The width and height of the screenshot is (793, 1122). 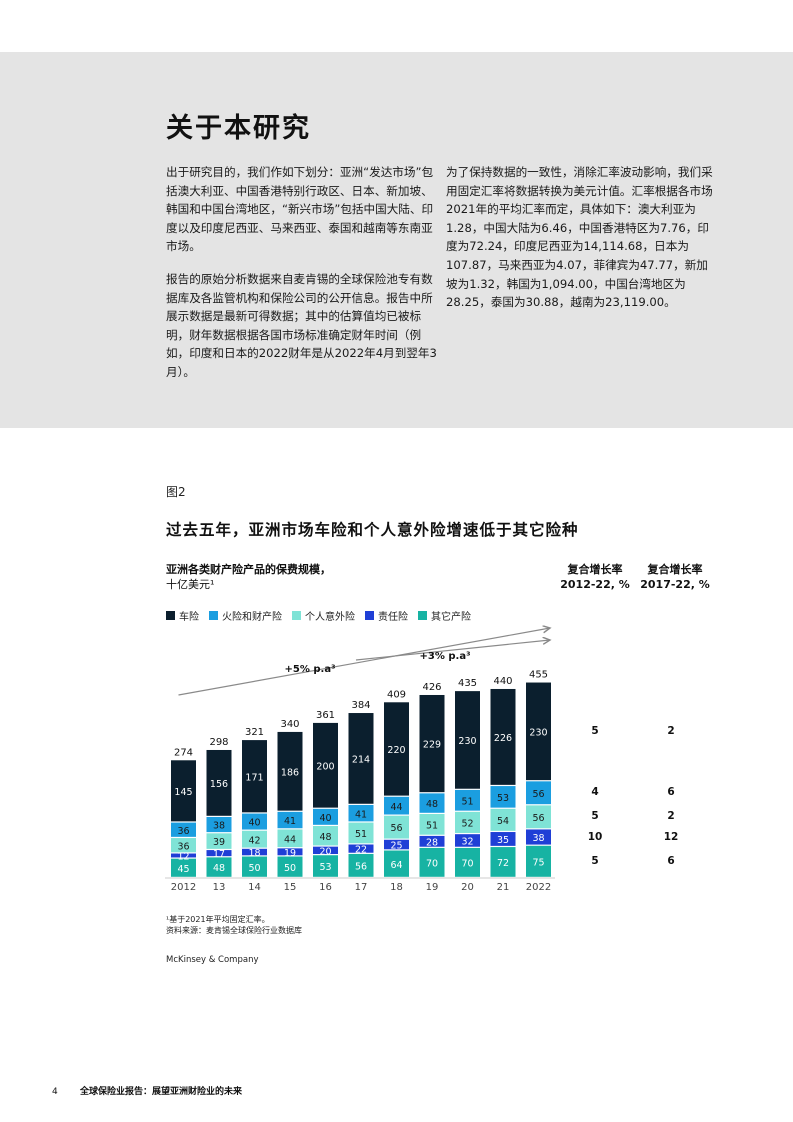 I want to click on legend-label: 个人意外险, so click(x=330, y=617).